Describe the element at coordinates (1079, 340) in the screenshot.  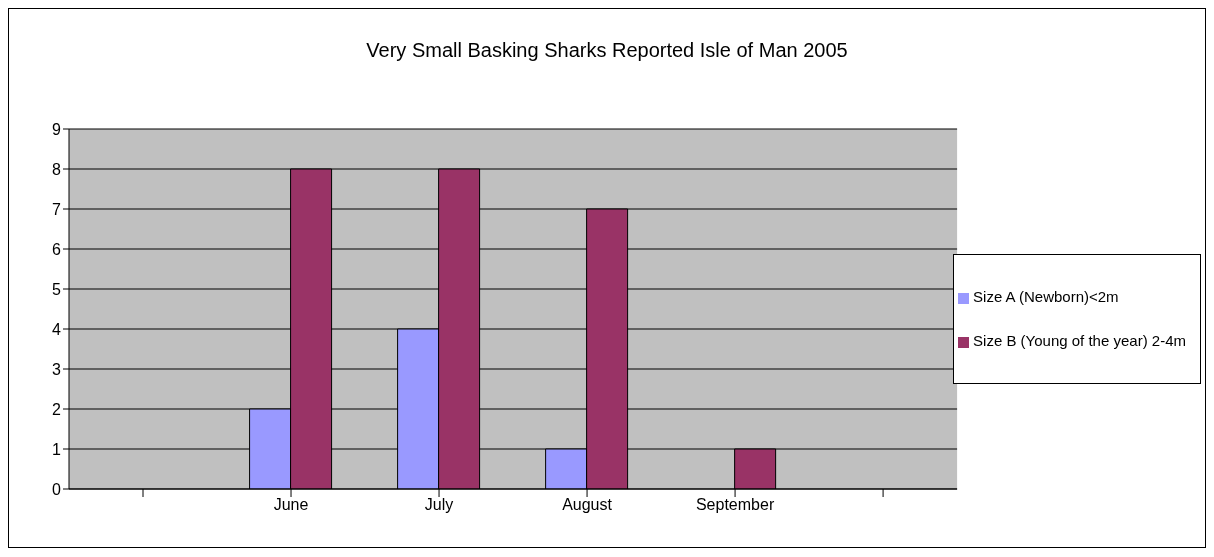
I see `legend-label: Size B (Young of the year) 2-4m` at that location.